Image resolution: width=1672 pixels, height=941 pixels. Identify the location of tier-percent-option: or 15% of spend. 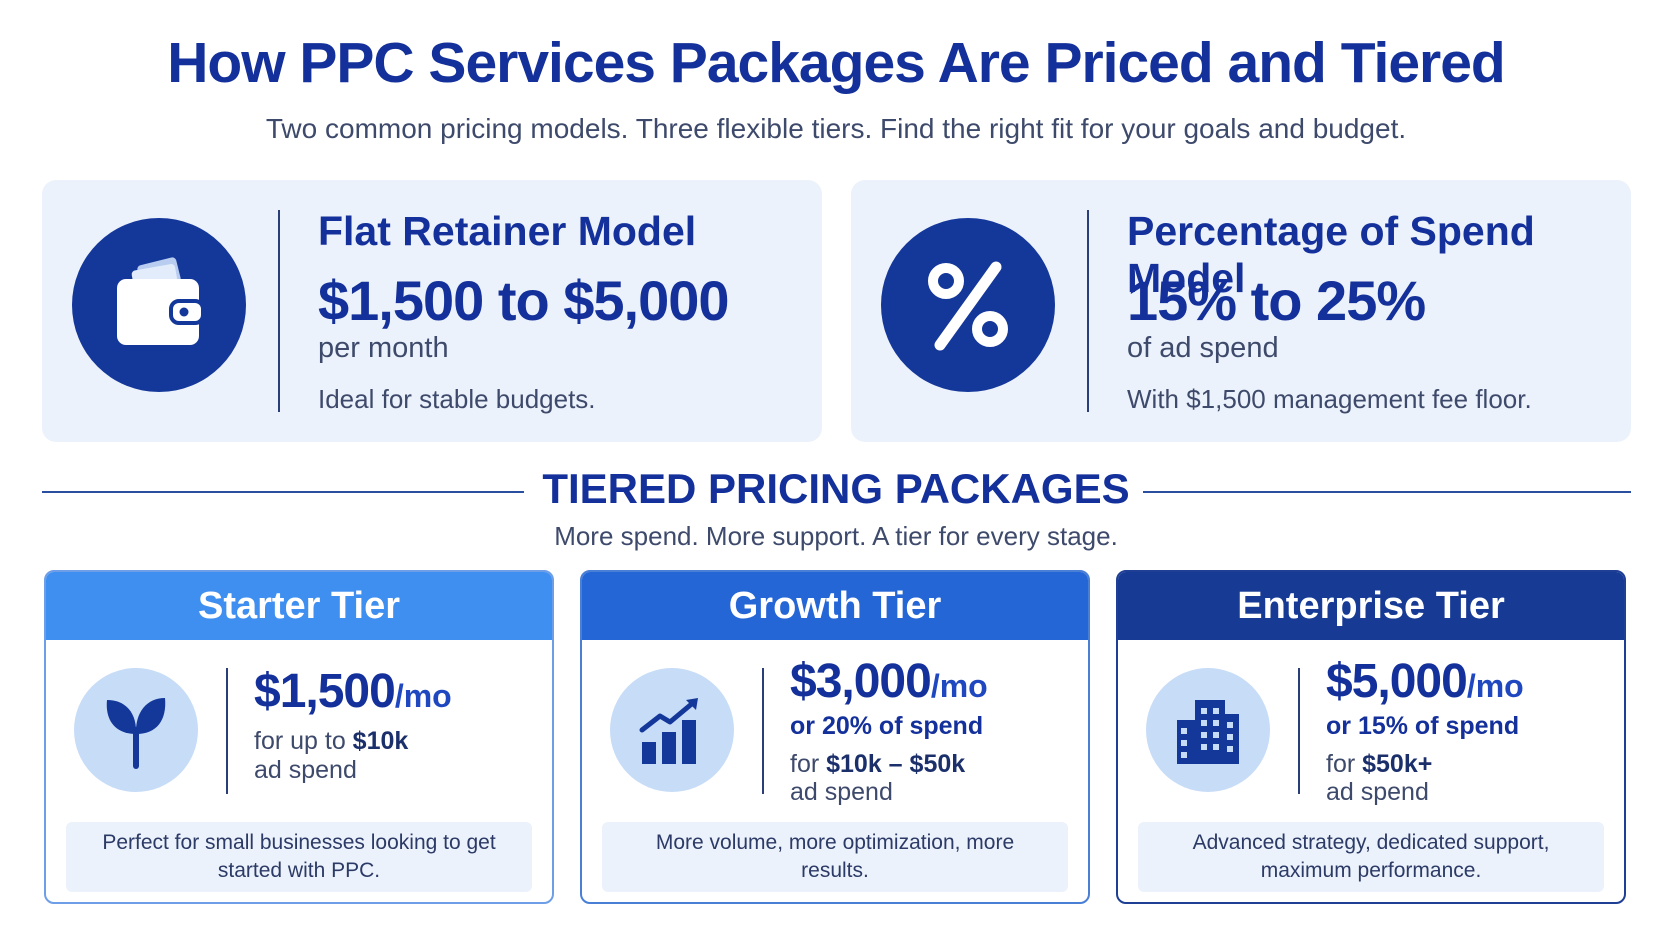
(1423, 726).